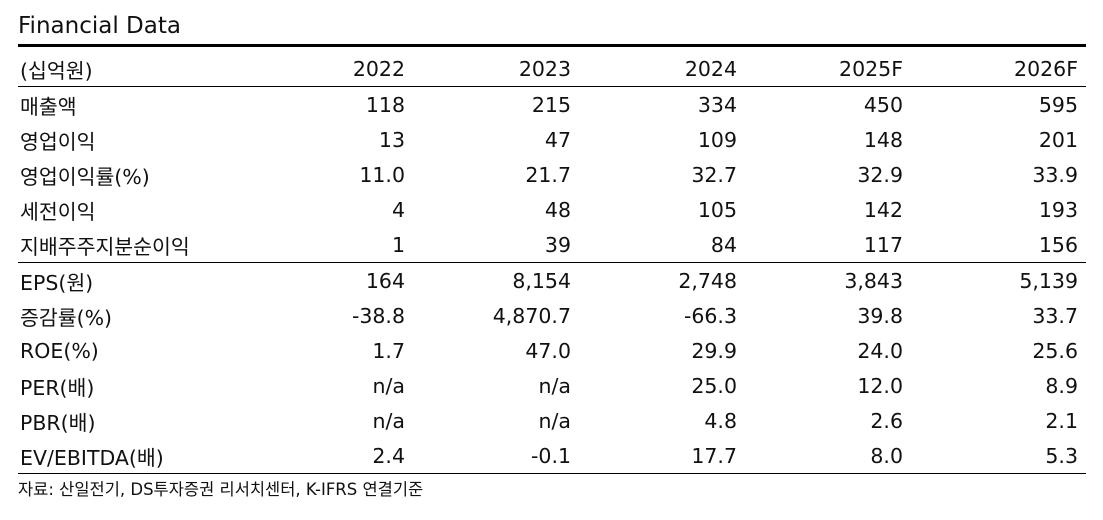 The image size is (1103, 520). I want to click on cell: 156, so click(1058, 244).